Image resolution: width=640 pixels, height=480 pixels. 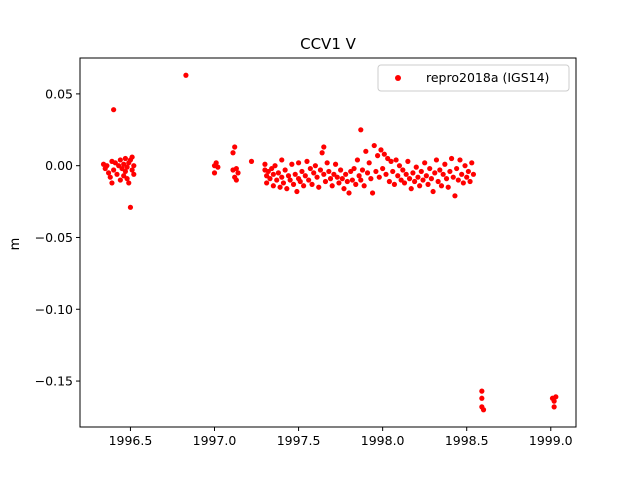 What do you see at coordinates (54, 237) in the screenshot?
I see `y-tick-label: −0.05` at bounding box center [54, 237].